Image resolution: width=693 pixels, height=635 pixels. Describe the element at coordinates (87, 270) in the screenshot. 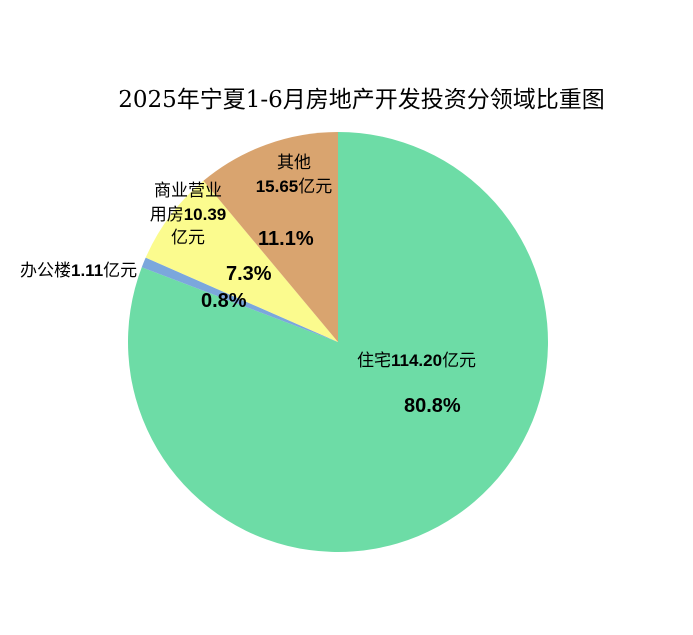

I see `value-label: 1.11` at that location.